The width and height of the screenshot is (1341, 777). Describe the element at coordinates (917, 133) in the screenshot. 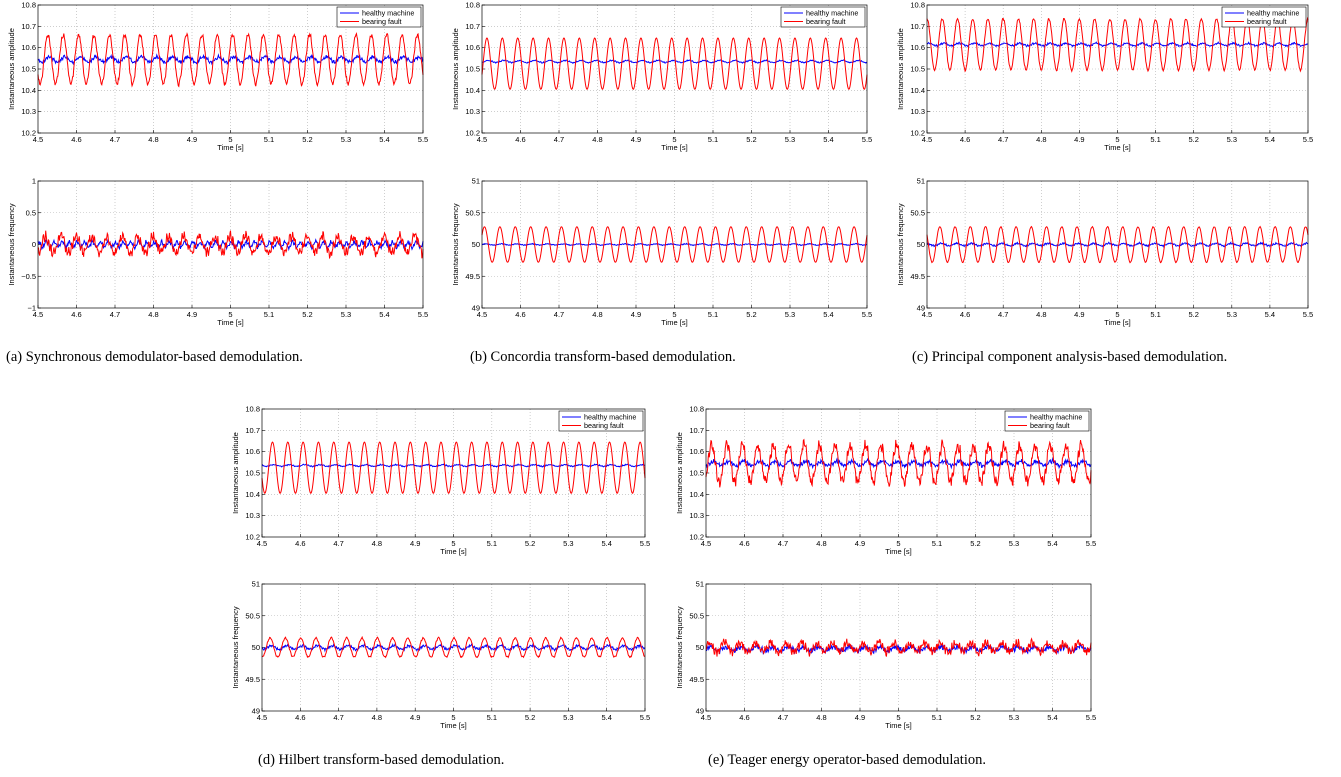

I see `y-tick-label: 10.2` at that location.